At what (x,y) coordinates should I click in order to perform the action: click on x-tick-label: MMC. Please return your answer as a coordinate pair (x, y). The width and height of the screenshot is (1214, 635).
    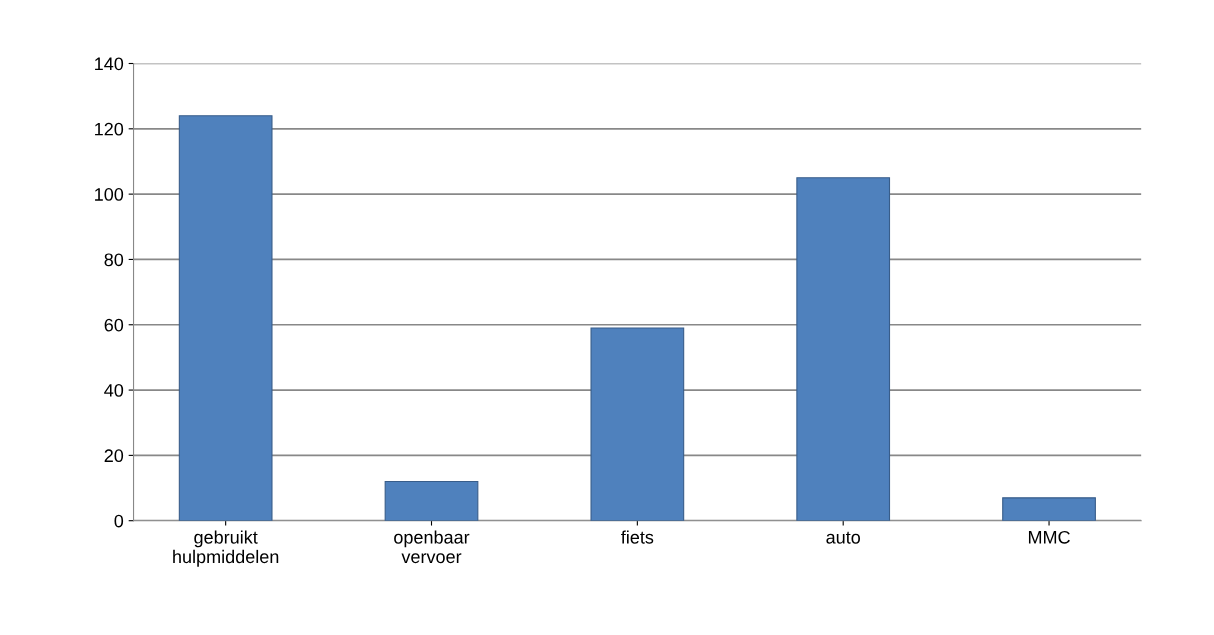
    Looking at the image, I should click on (1049, 537).